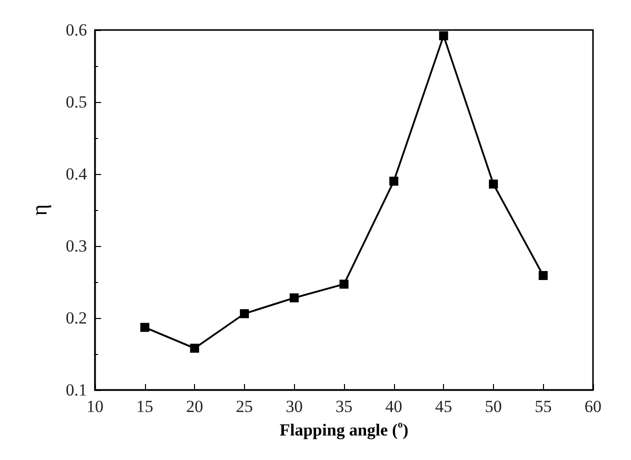 Image resolution: width=631 pixels, height=460 pixels. Describe the element at coordinates (393, 406) in the screenshot. I see `x-tick-label: 40` at that location.